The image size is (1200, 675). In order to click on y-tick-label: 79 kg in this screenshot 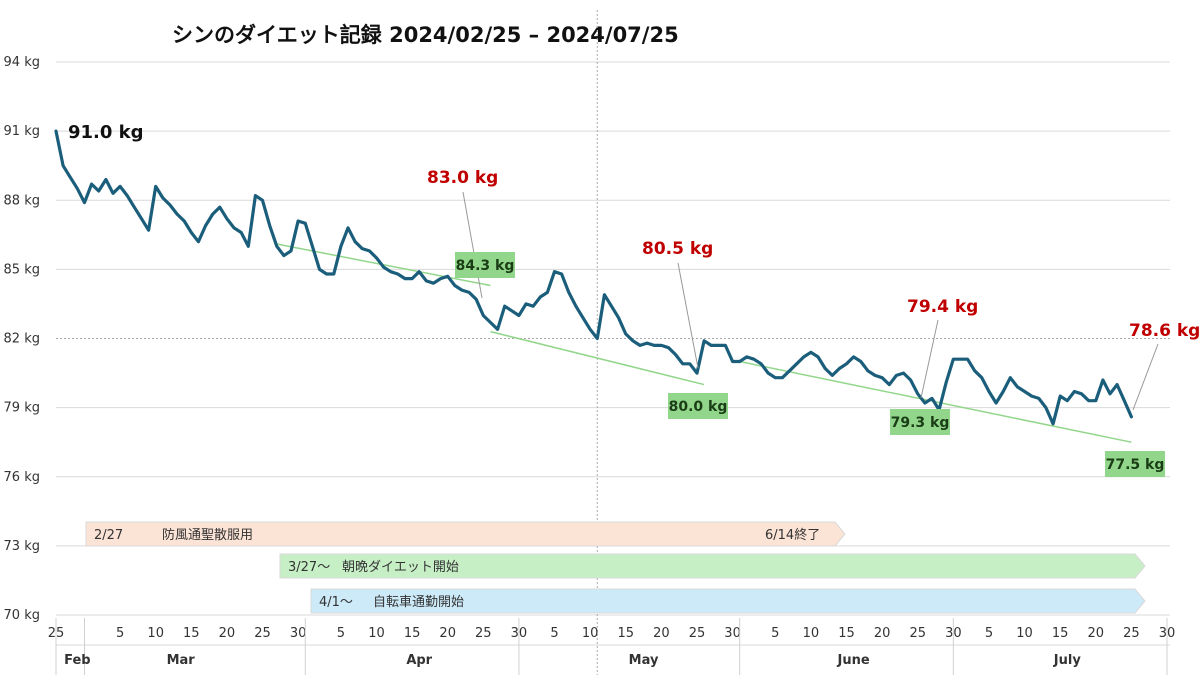, I will do `click(22, 408)`.